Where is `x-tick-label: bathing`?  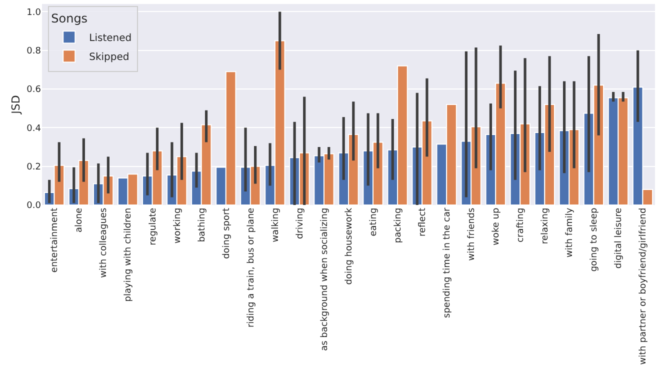
x-tick-label: bathing is located at coordinates (202, 225).